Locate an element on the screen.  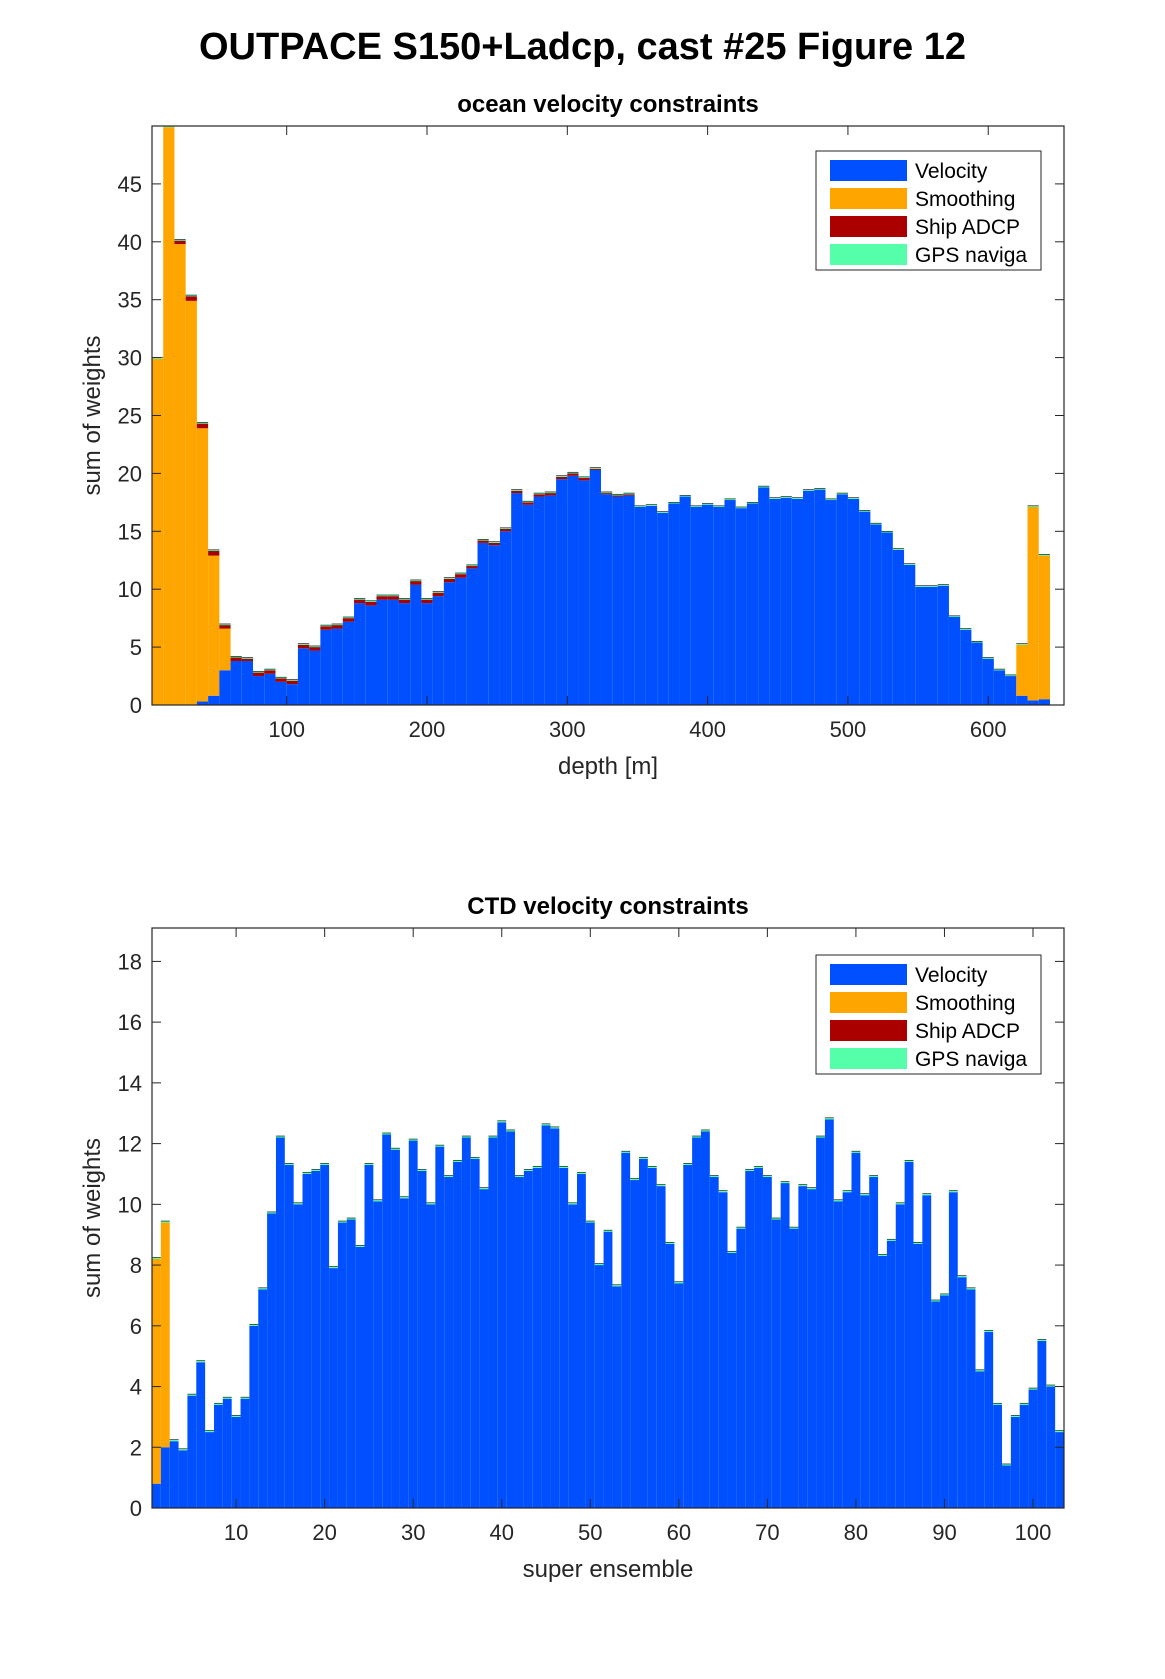
x-tick-label: 500 is located at coordinates (848, 729).